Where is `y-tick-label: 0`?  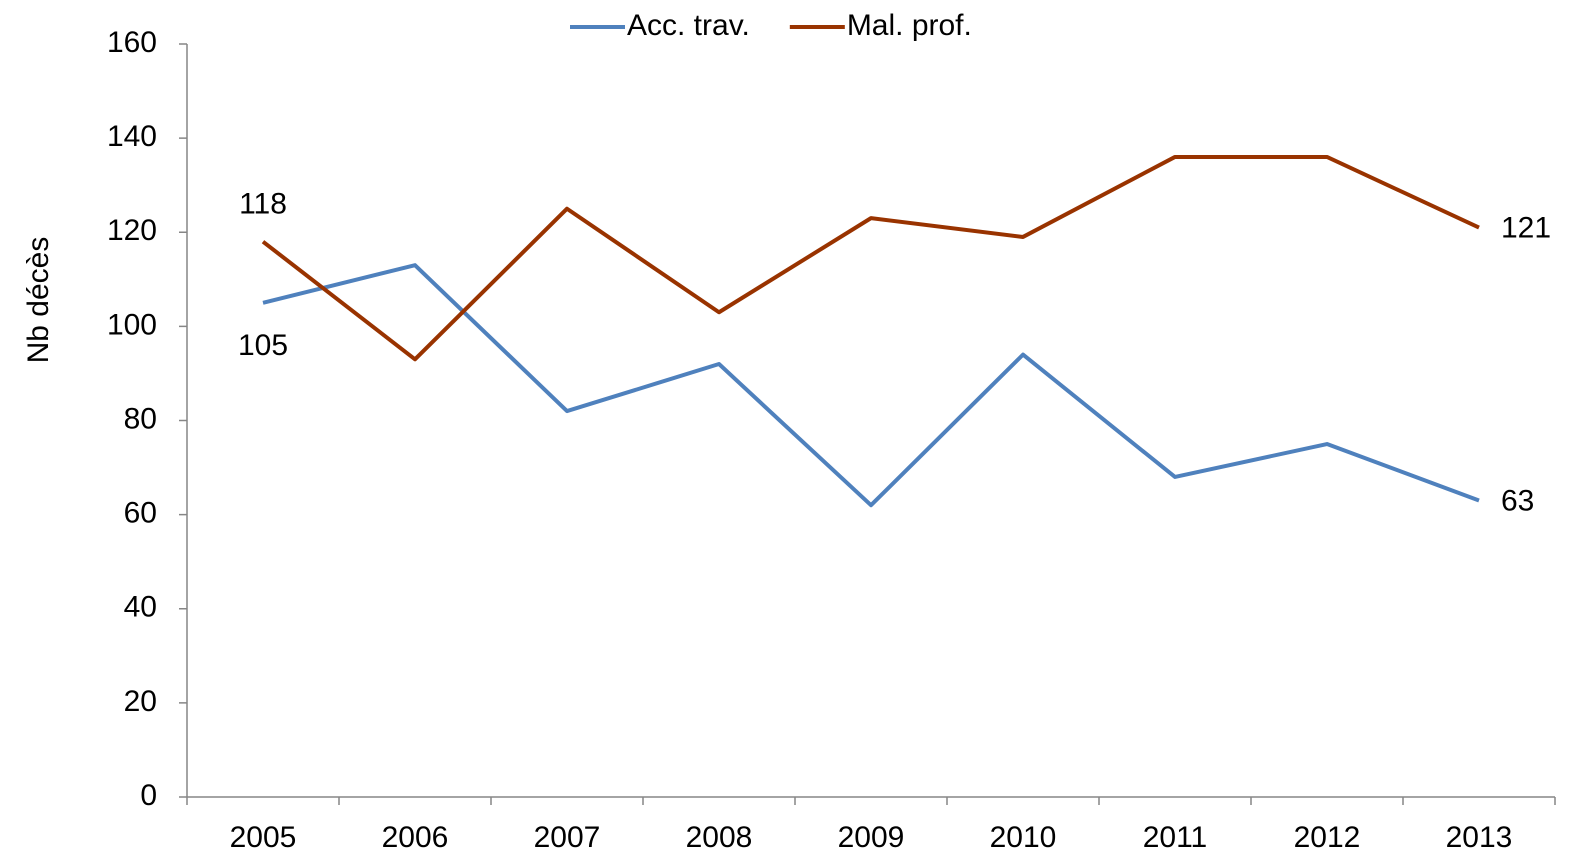 y-tick-label: 0 is located at coordinates (148, 795).